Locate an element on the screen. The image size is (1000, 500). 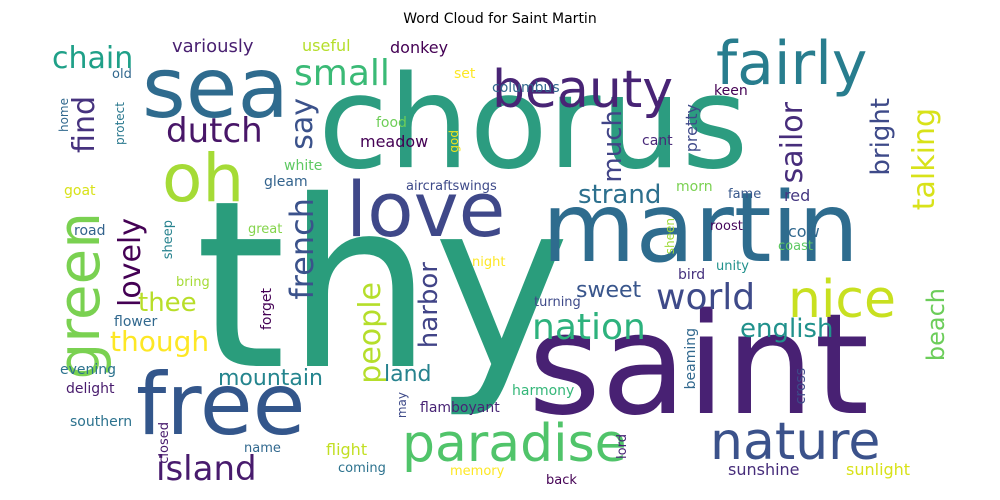
word-cant: cant is located at coordinates (657, 141).